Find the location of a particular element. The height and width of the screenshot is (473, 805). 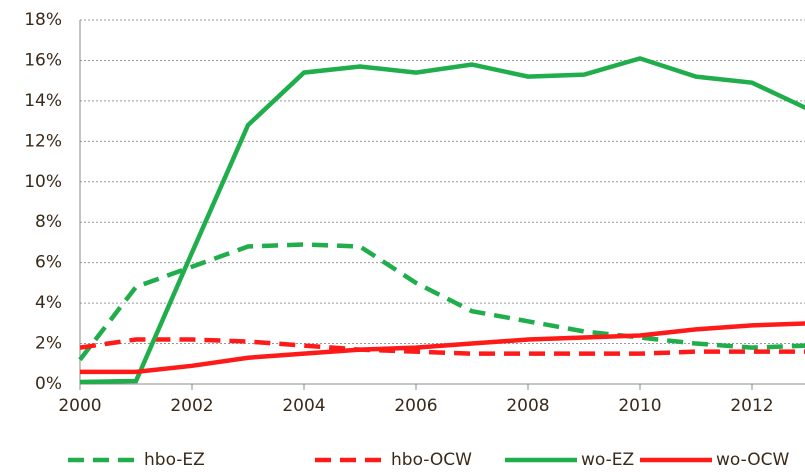

x-tick-label: 2008 is located at coordinates (527, 406).